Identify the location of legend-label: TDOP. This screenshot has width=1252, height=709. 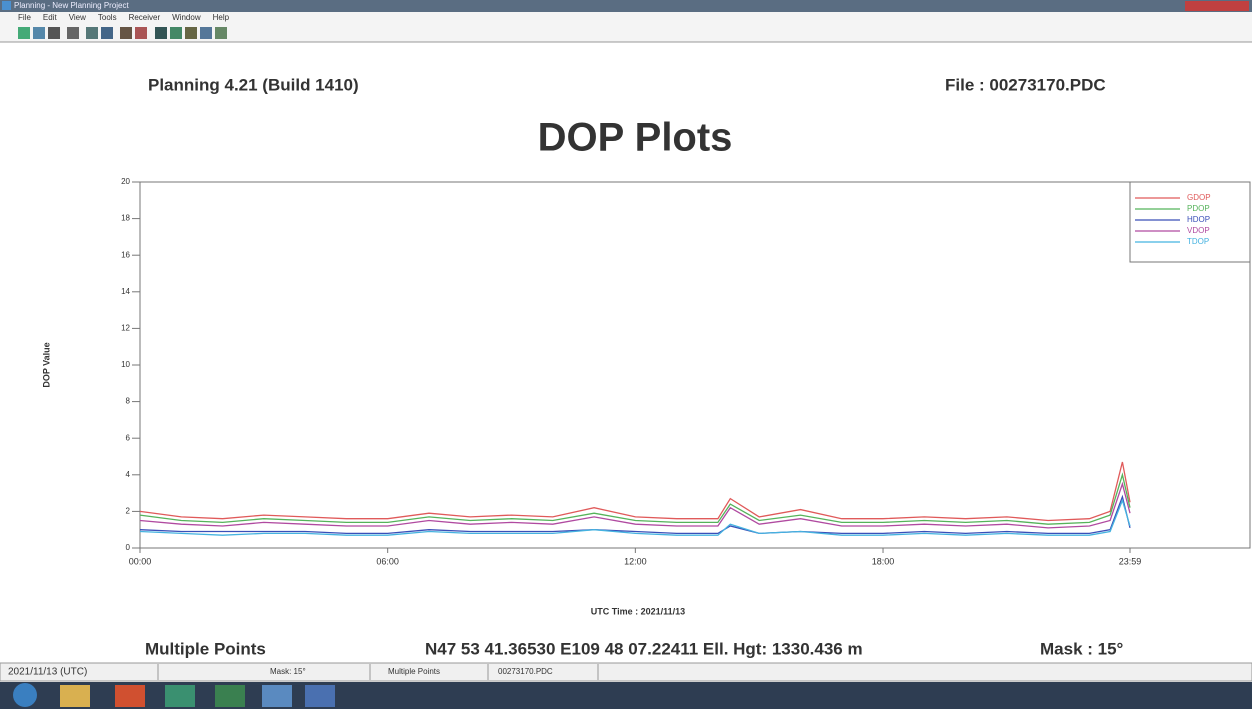
(1198, 241).